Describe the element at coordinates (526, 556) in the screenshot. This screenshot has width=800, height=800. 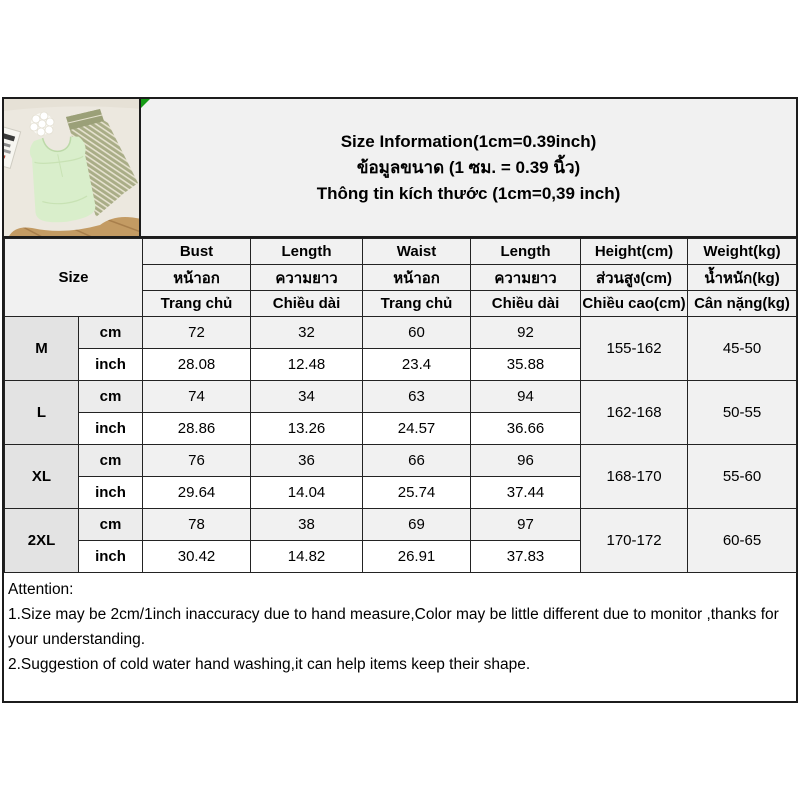
I see `2xl-length2-inch: 37.83` at that location.